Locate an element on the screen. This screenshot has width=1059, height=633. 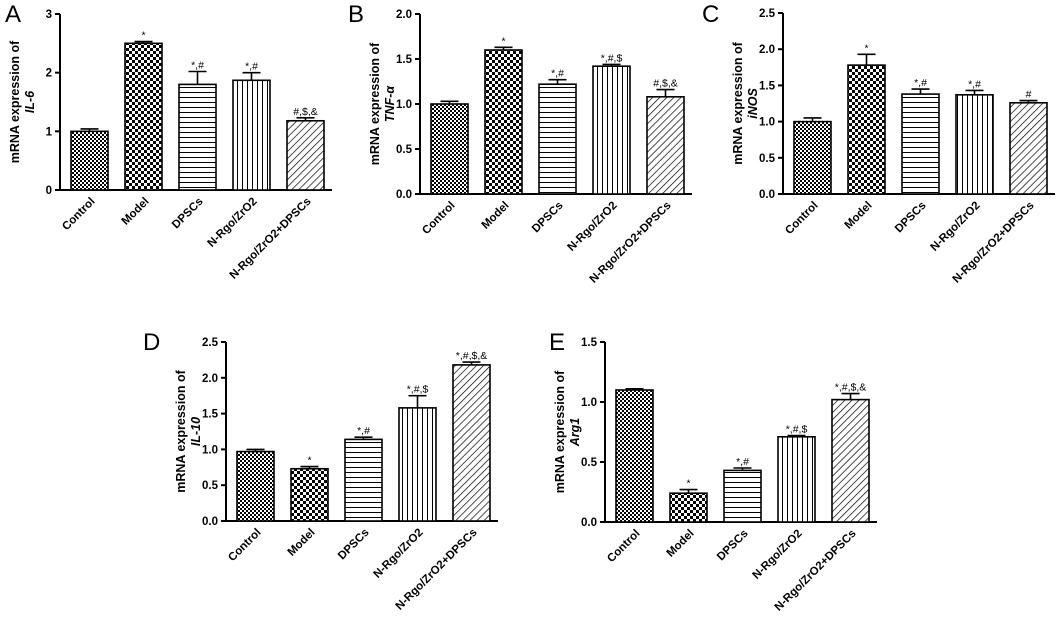
y-tick-label: 0 is located at coordinates (49, 191).